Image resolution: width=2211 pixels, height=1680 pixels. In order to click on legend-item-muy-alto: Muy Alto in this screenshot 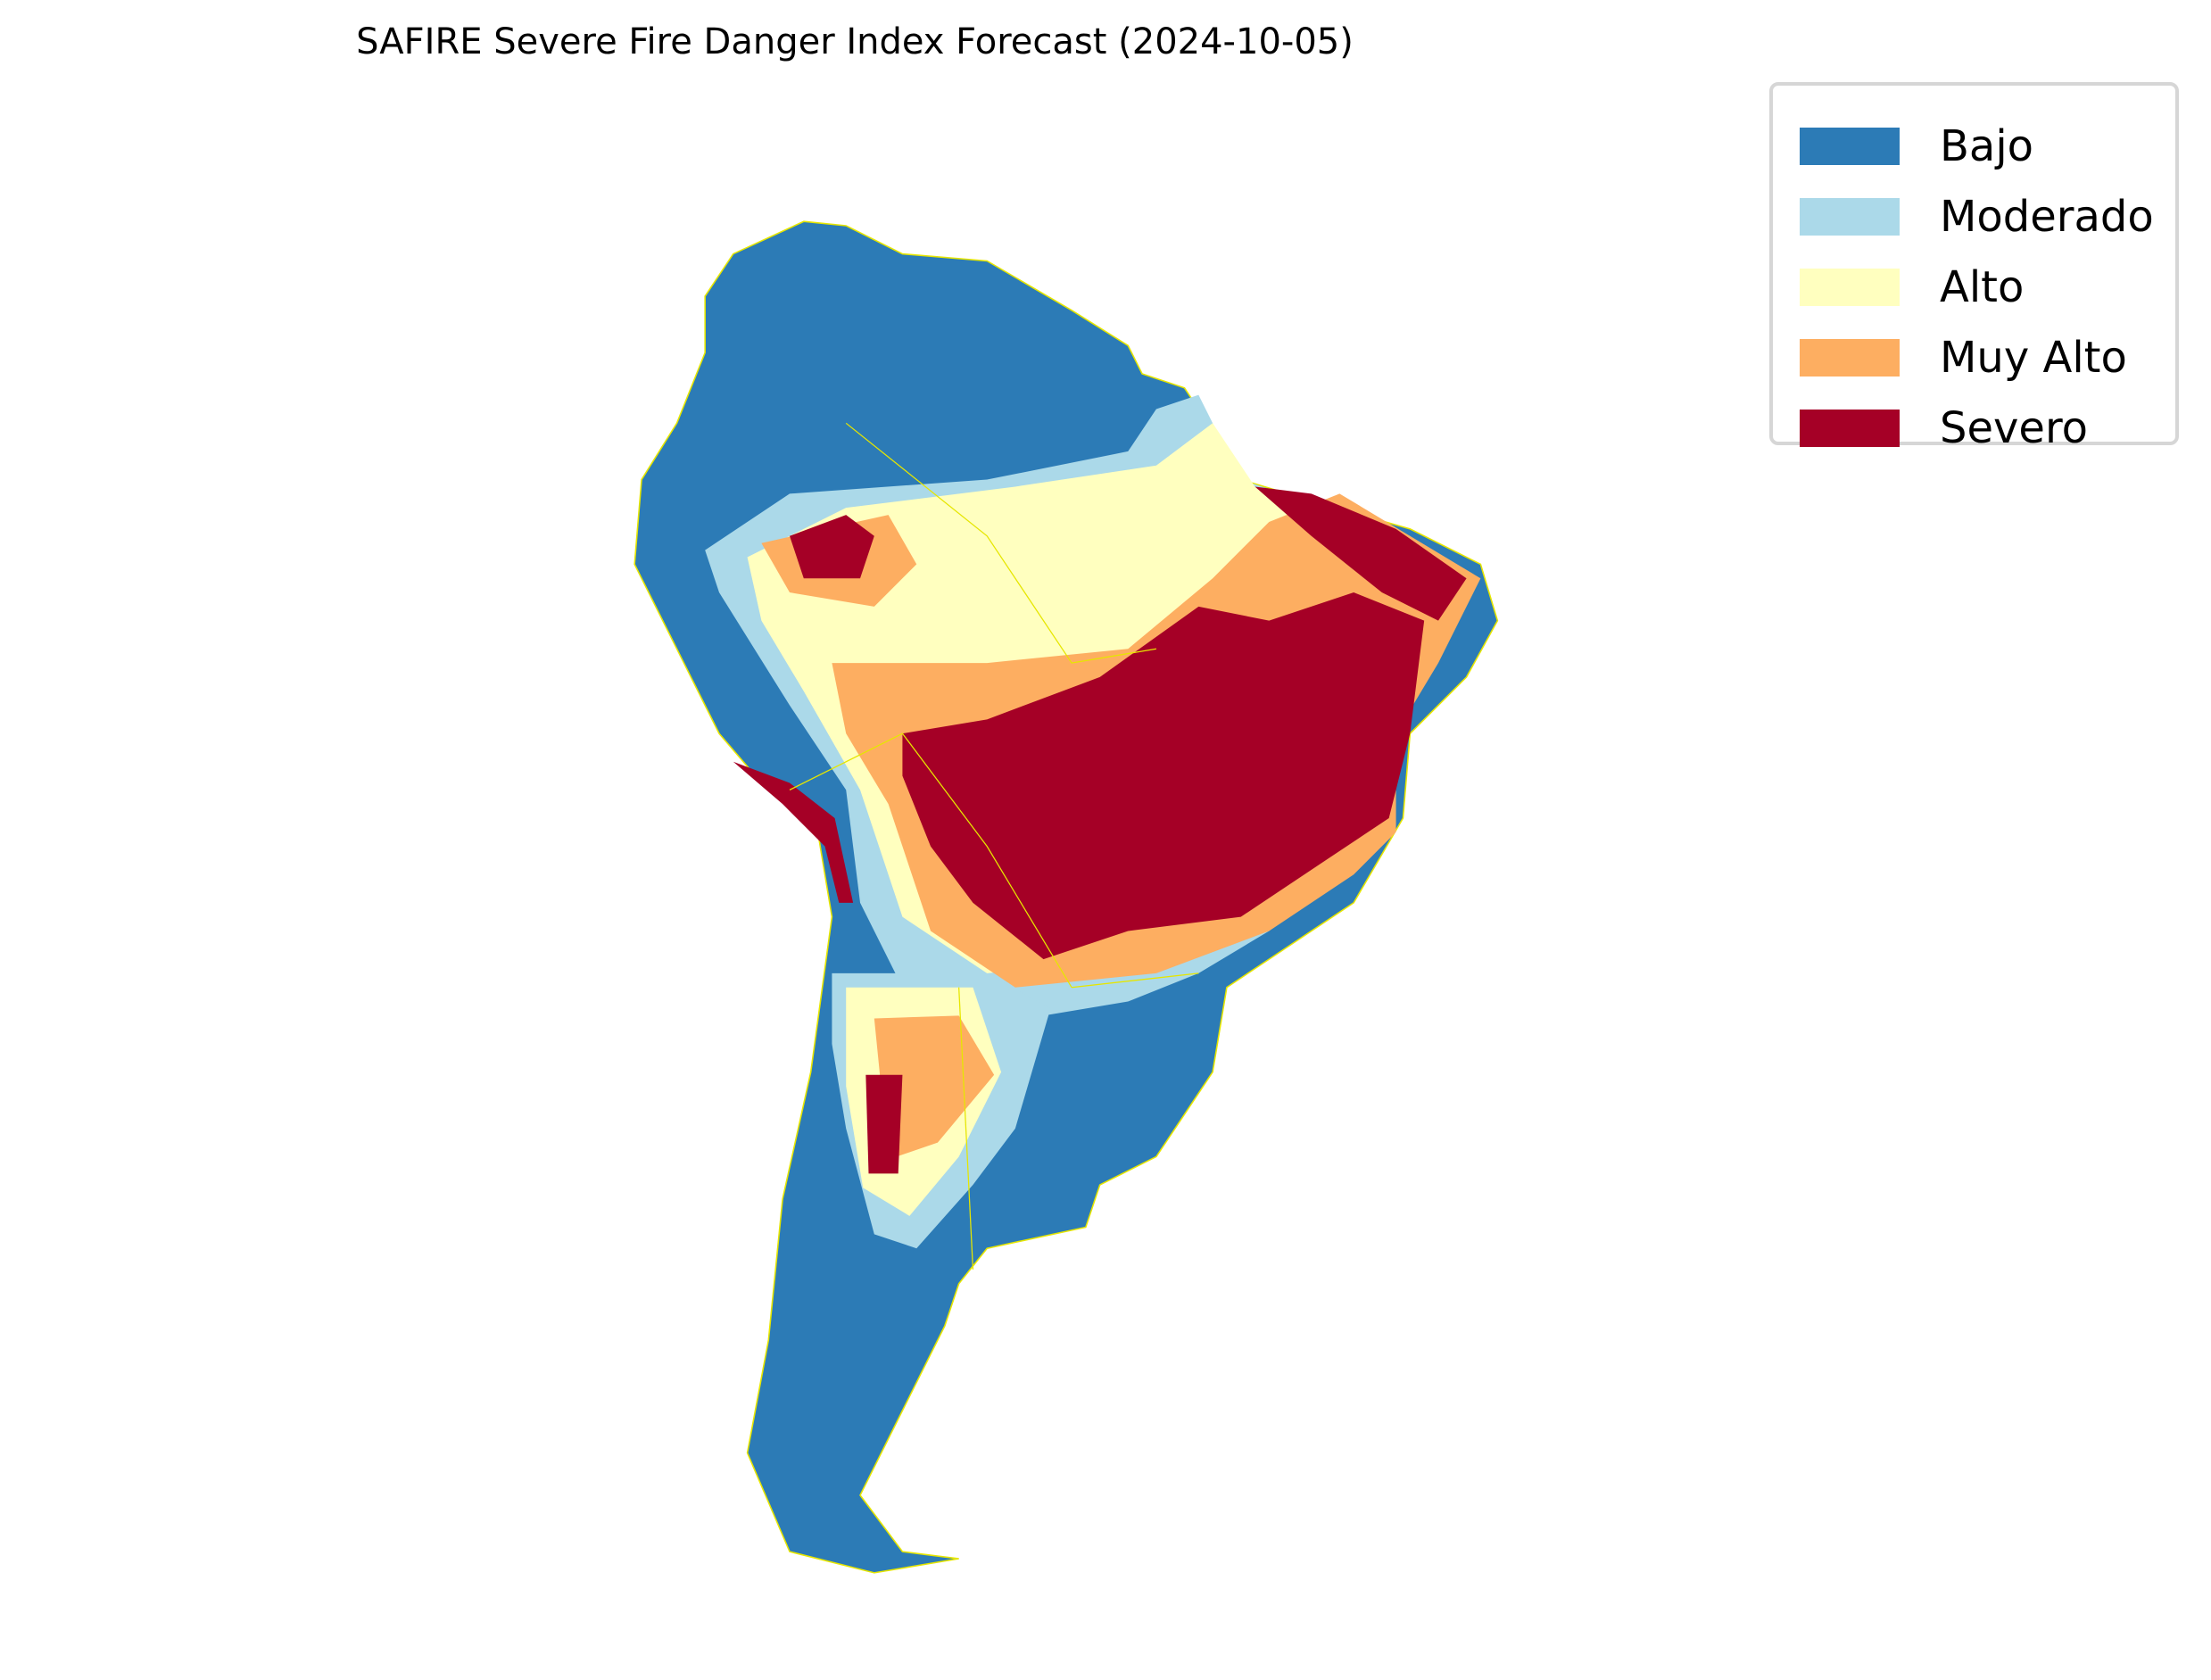, I will do `click(1963, 358)`.